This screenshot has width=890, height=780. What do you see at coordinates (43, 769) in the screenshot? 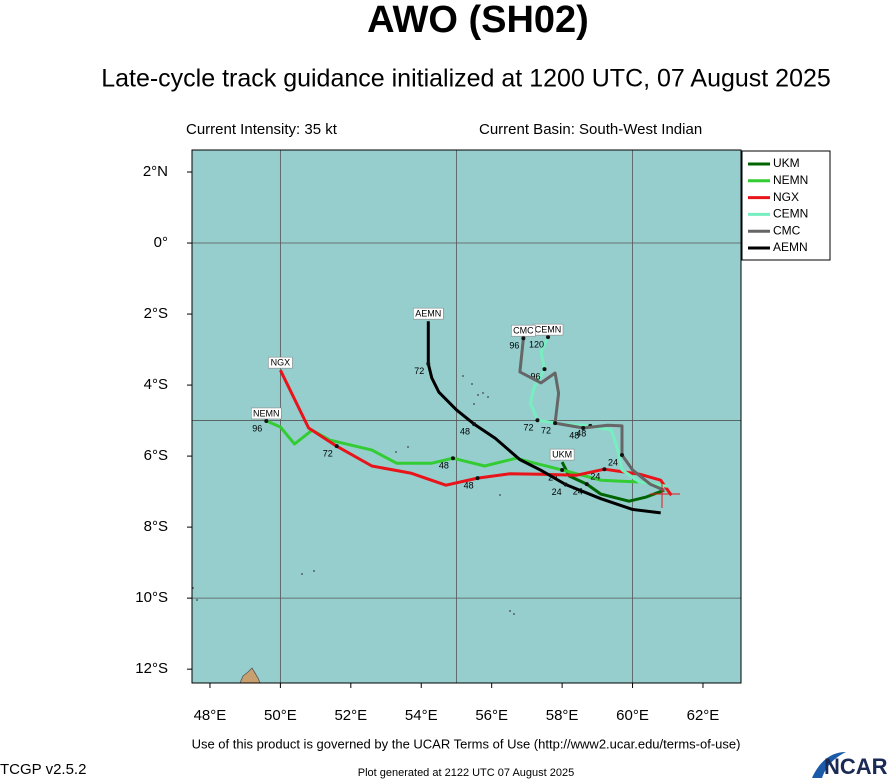
I see `version: TCGP v2.5.2` at bounding box center [43, 769].